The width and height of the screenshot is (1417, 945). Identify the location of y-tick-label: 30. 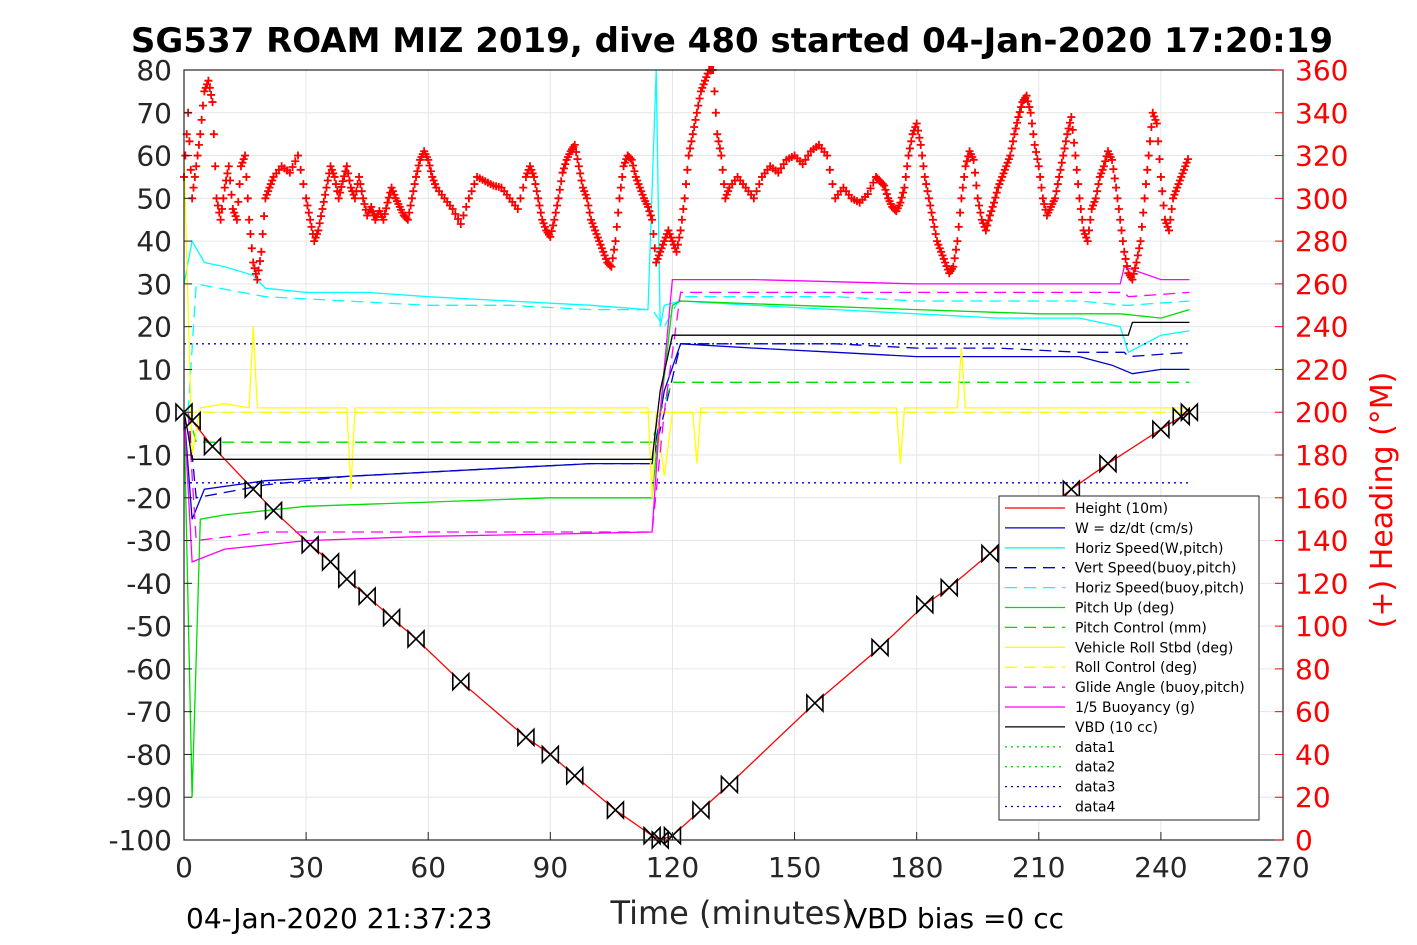
(154, 284).